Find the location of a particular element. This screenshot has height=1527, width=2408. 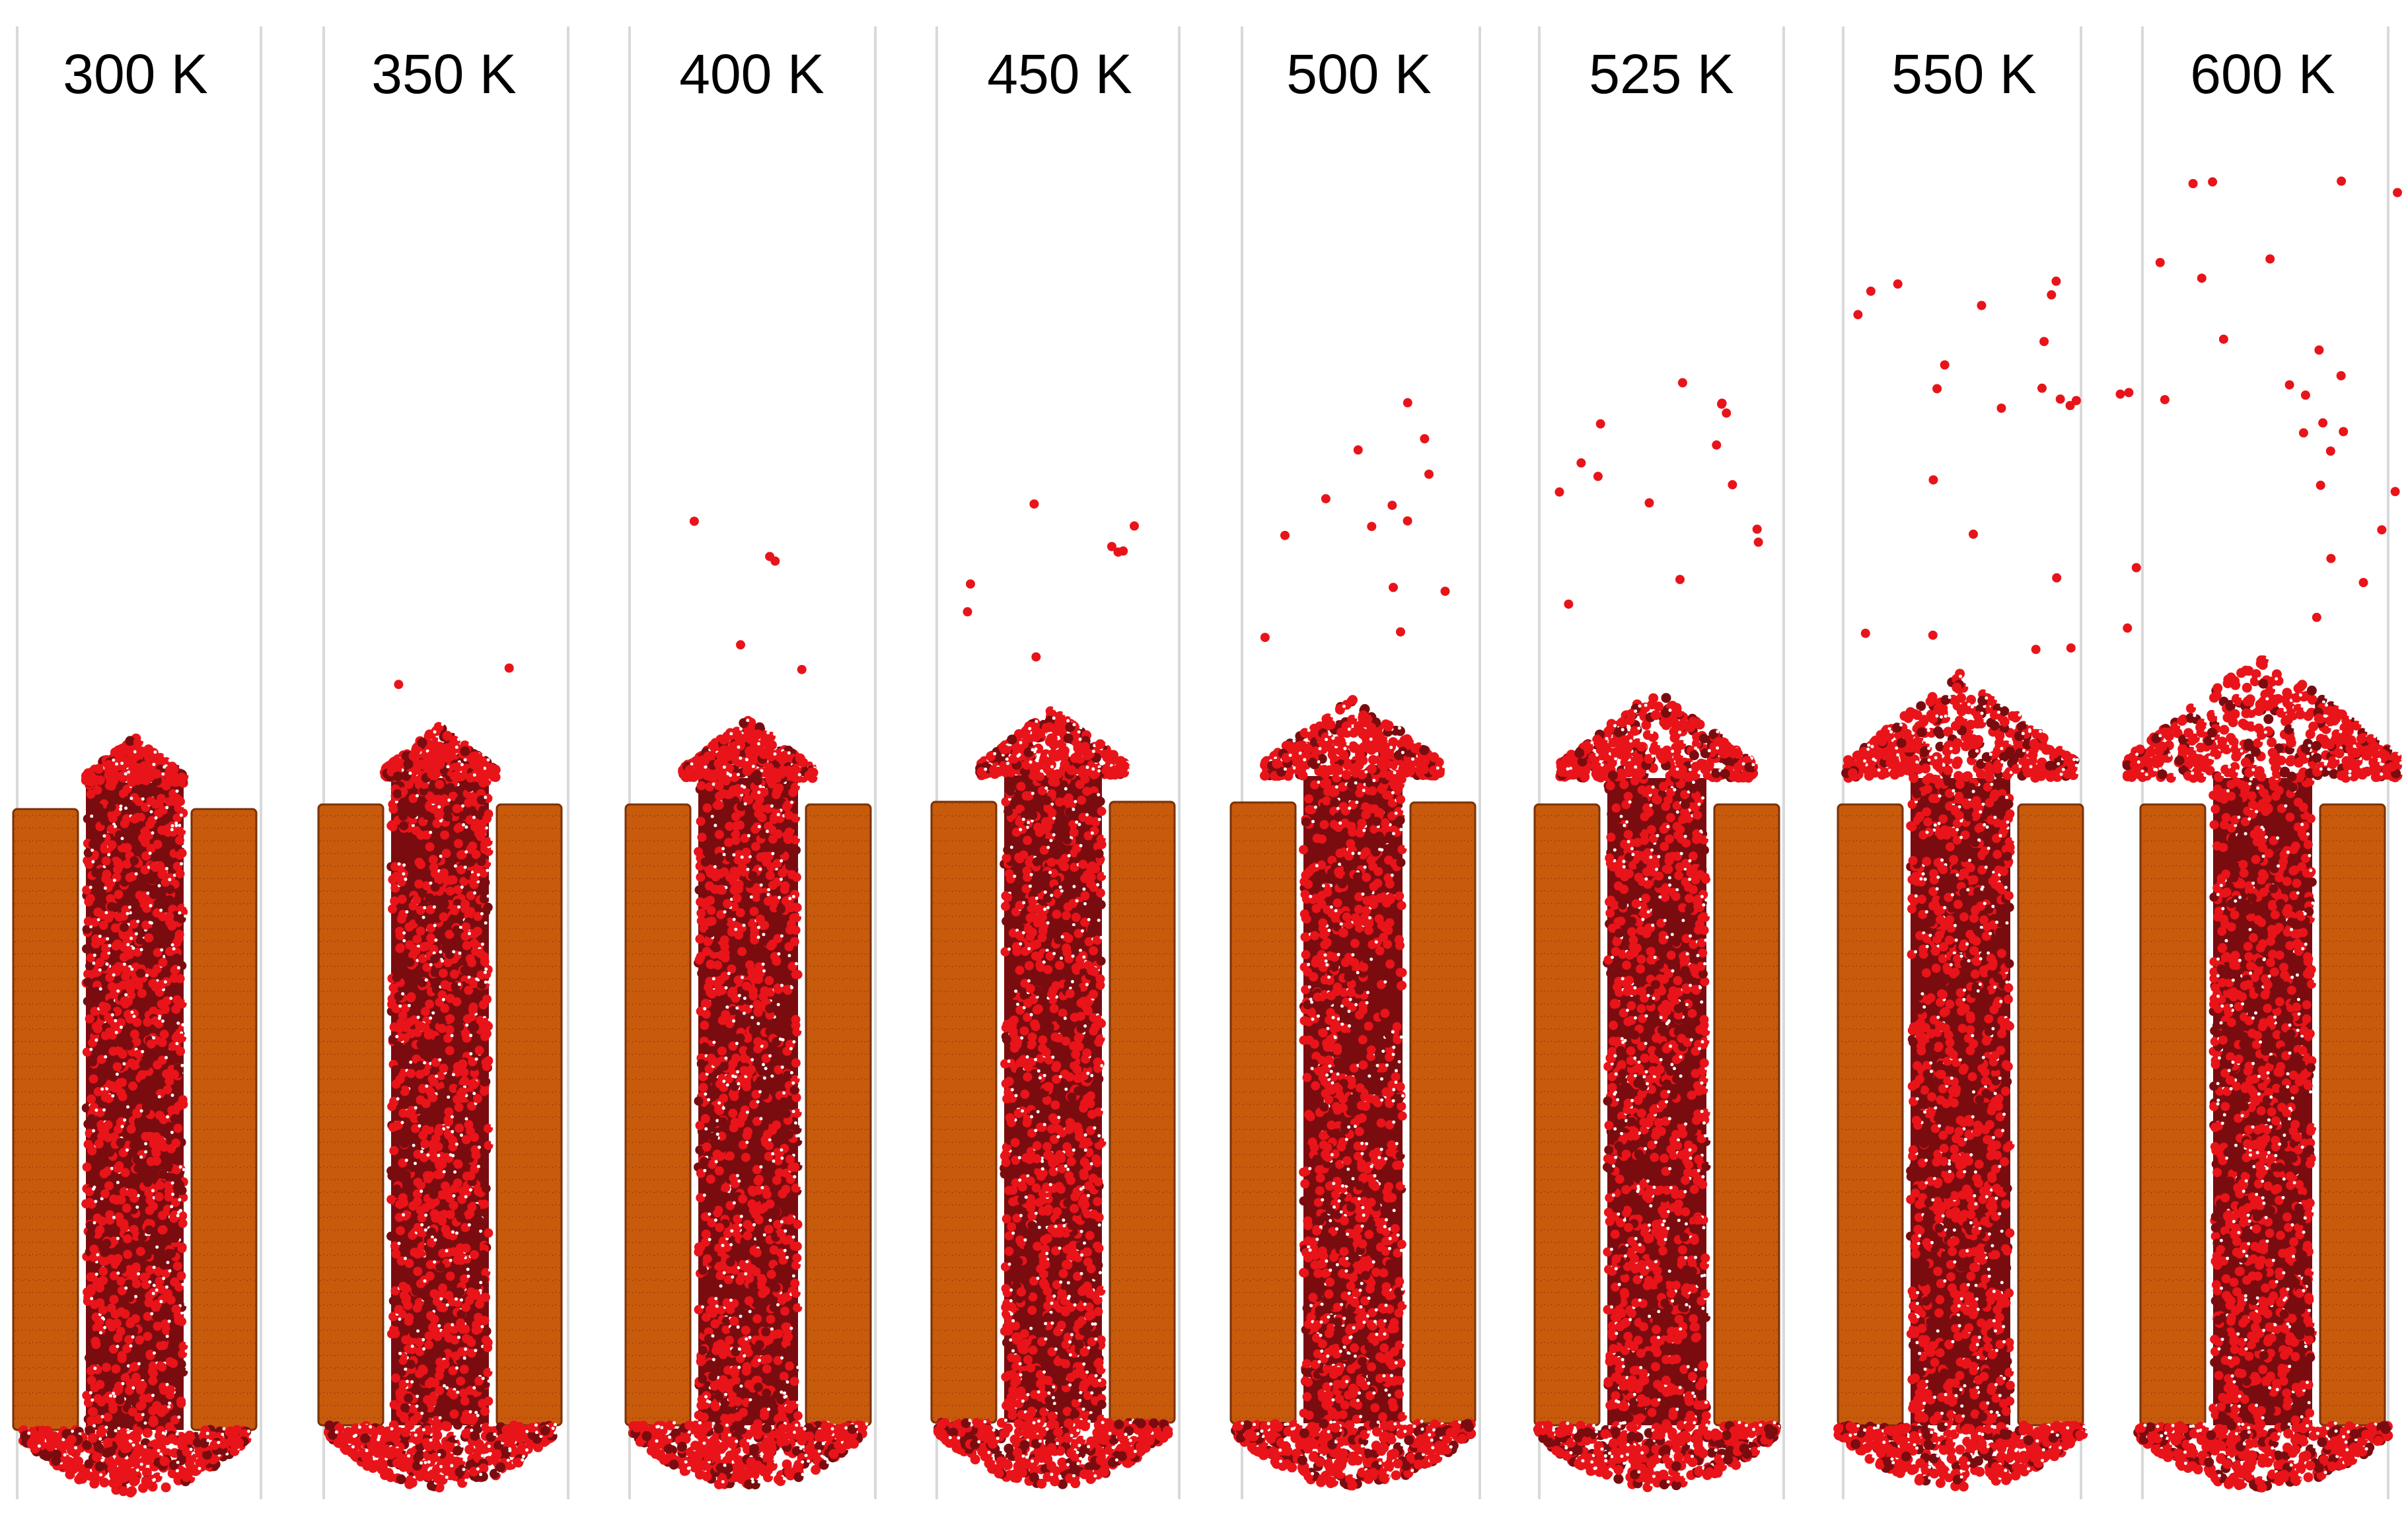

temp-label-500: 500 K is located at coordinates (1359, 74).